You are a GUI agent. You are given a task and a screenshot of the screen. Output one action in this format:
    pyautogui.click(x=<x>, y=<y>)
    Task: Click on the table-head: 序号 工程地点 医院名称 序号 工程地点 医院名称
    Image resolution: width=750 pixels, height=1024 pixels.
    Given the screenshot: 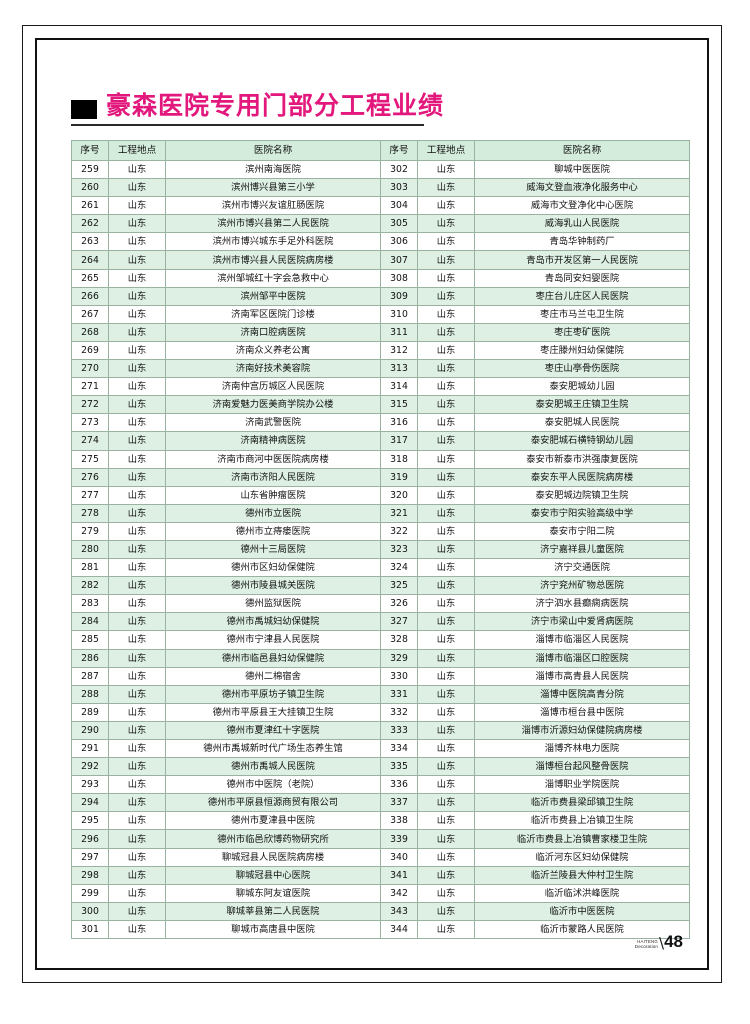 What is the action you would take?
    pyautogui.click(x=380, y=150)
    